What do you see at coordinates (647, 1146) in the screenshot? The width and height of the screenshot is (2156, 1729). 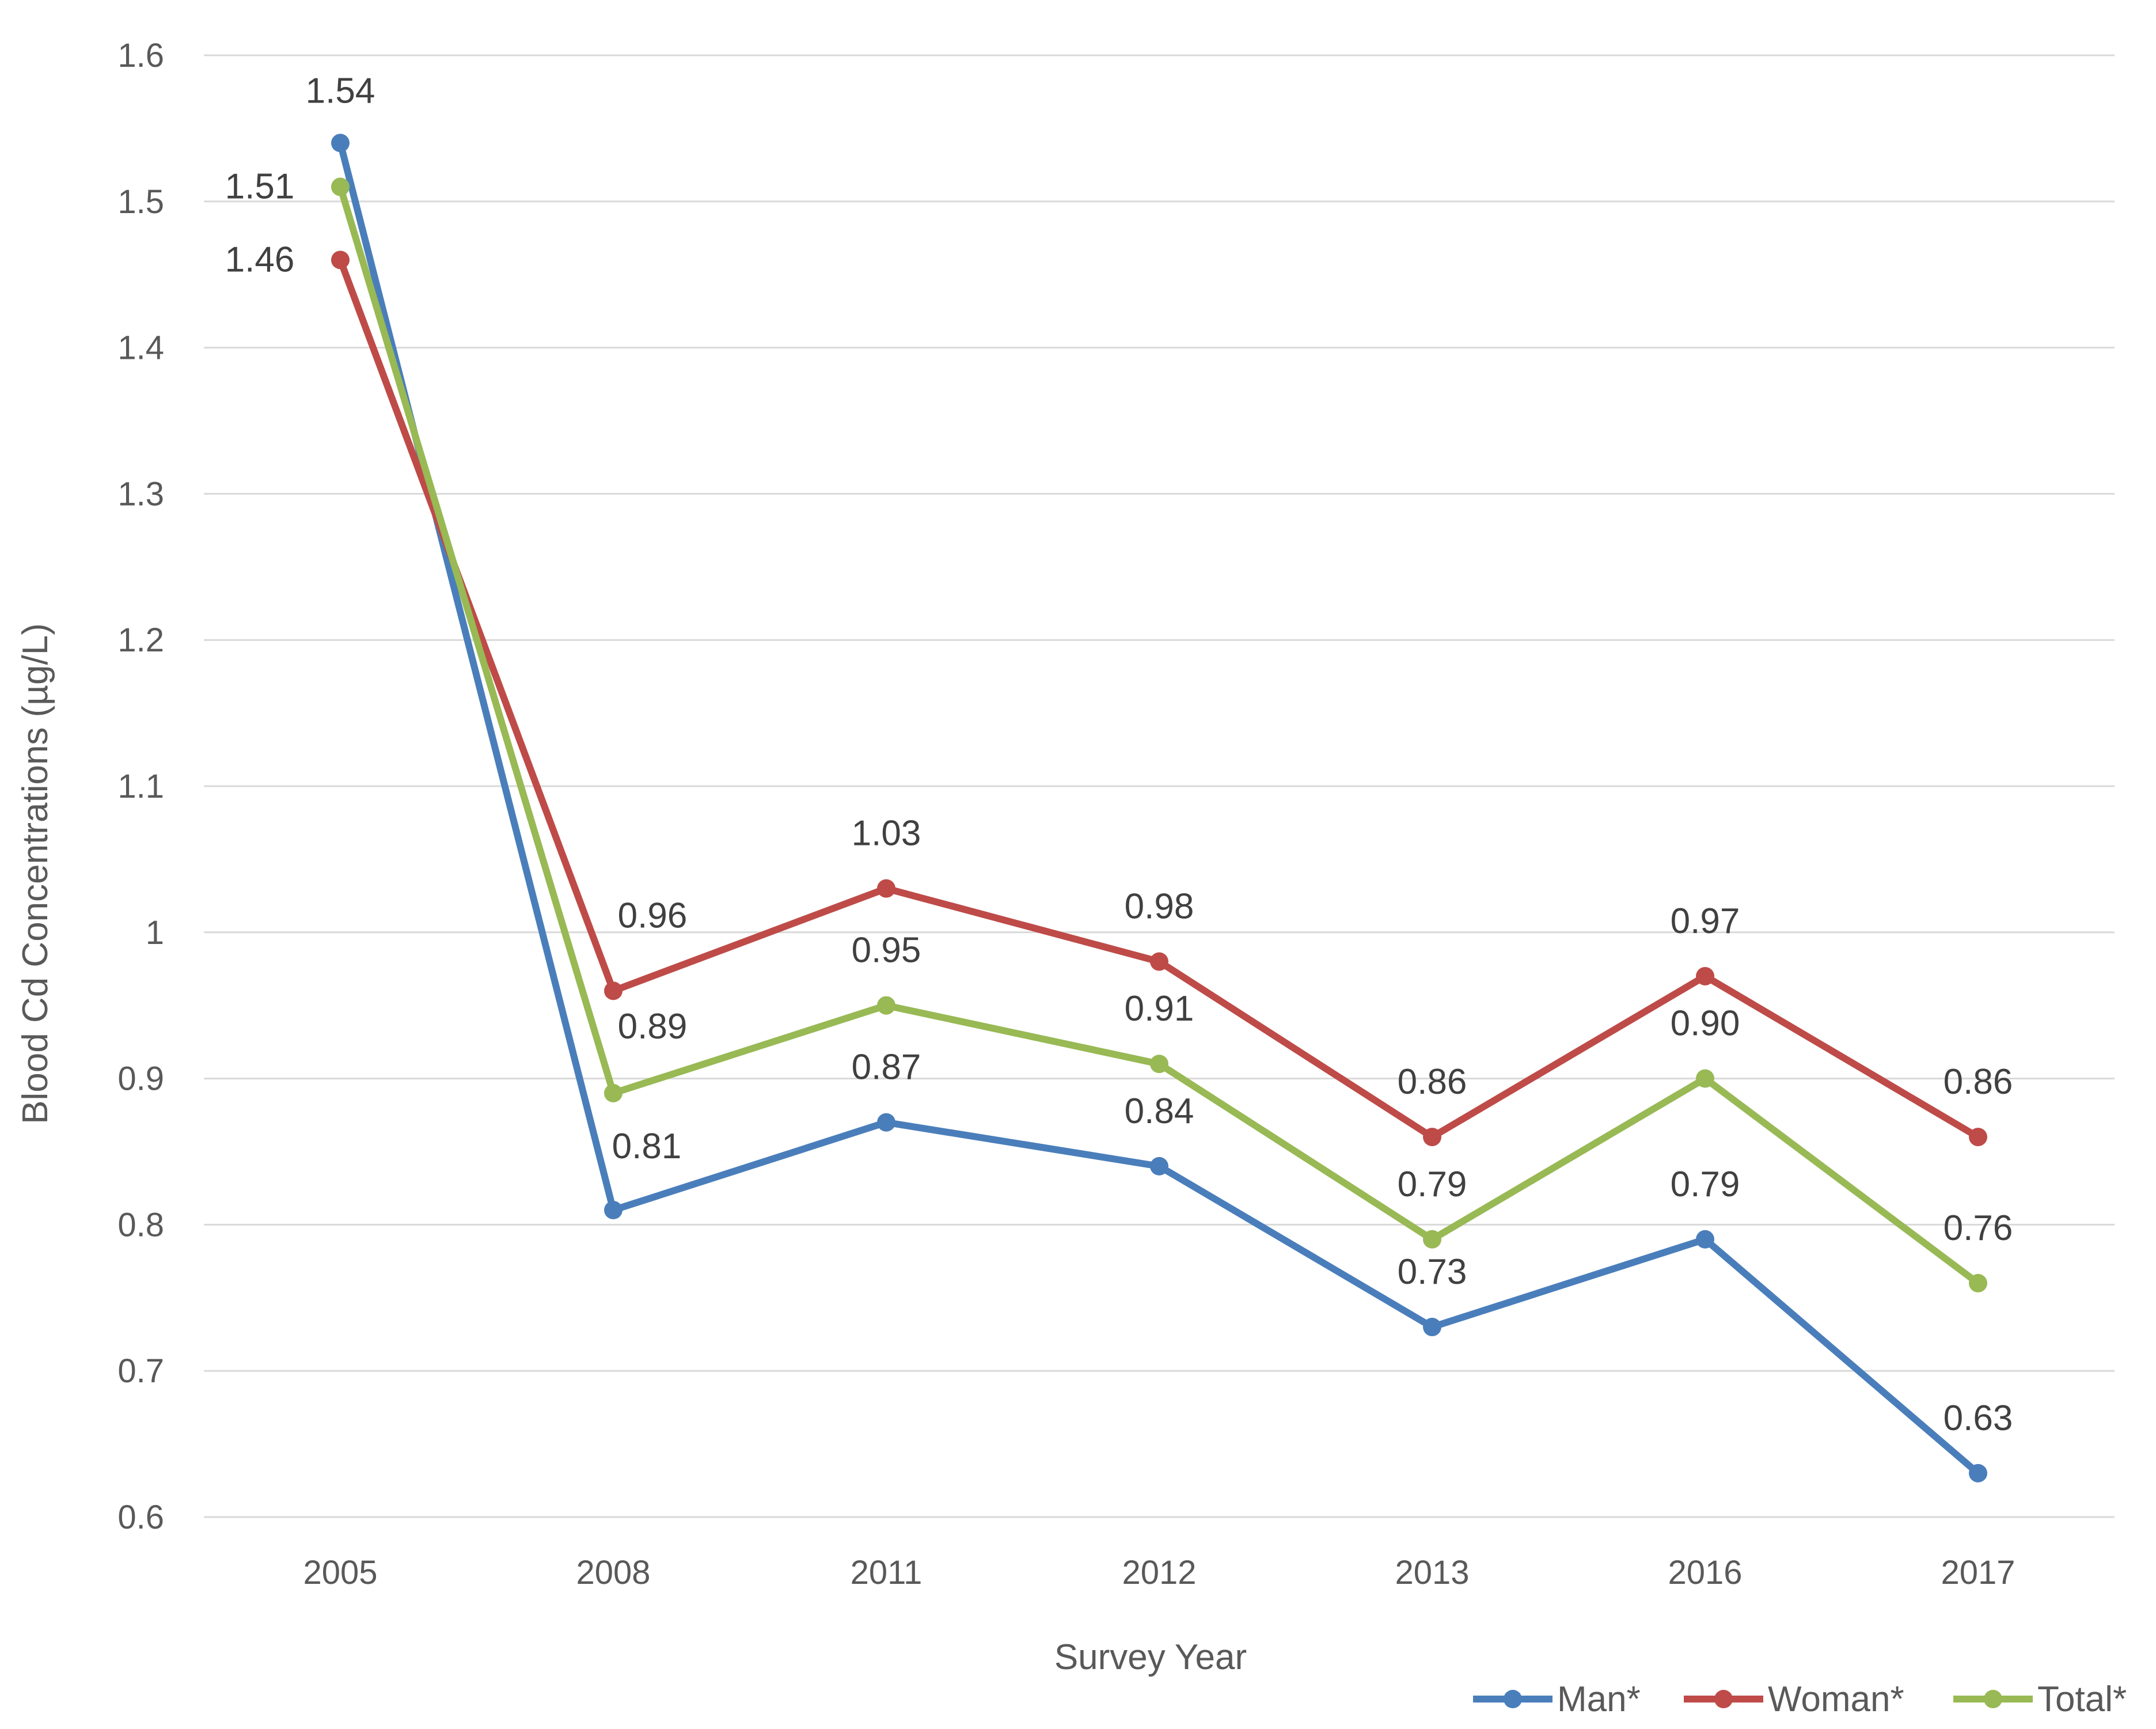 I see `data-label: 0.81` at bounding box center [647, 1146].